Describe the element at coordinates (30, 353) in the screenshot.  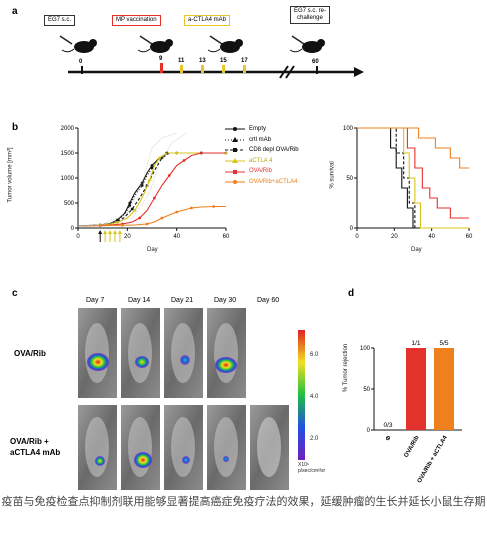
I see `imaging-row-label: OVA/Rib` at that location.